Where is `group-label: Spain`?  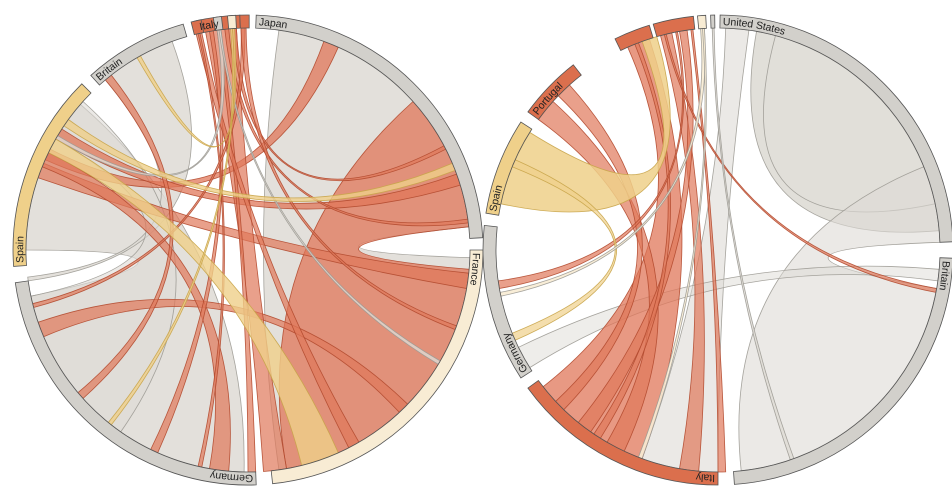
group-label: Spain is located at coordinates (20, 250).